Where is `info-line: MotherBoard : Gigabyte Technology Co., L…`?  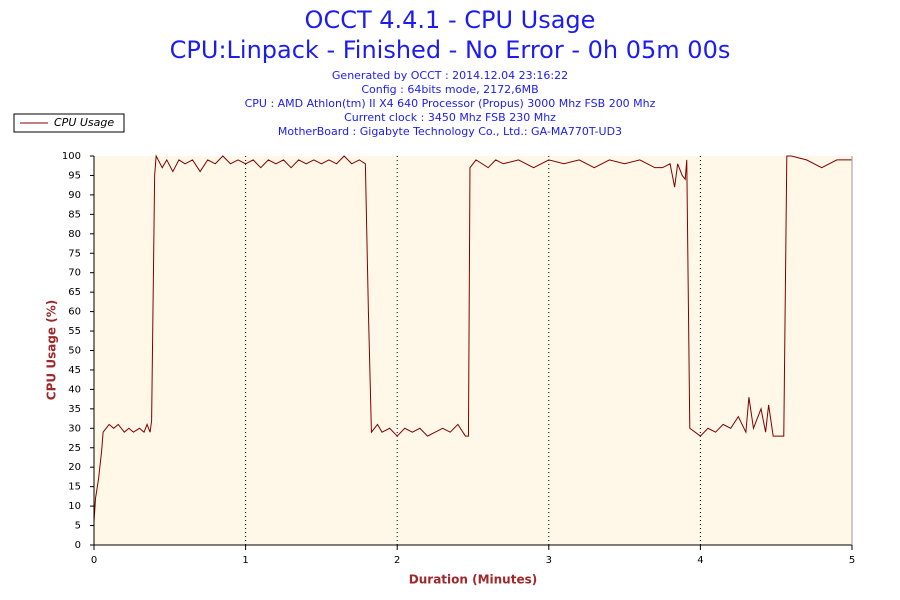 info-line: MotherBoard : Gigabyte Technology Co., L… is located at coordinates (450, 131).